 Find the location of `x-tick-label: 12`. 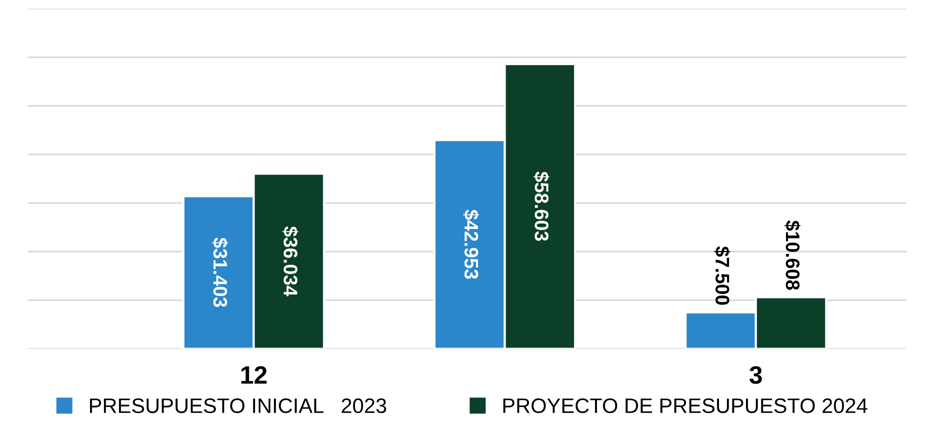

x-tick-label: 12 is located at coordinates (254, 375).